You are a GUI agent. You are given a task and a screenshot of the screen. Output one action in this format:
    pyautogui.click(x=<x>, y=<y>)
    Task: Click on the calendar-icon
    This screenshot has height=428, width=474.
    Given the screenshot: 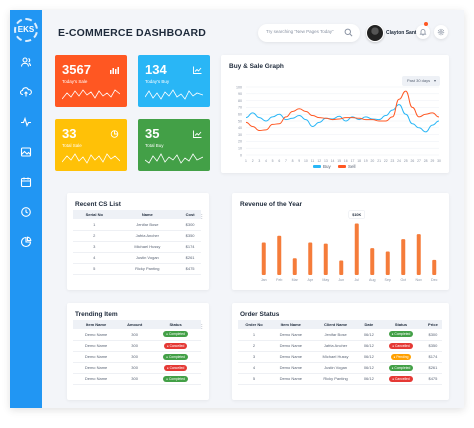 What is the action you would take?
    pyautogui.click(x=26, y=182)
    